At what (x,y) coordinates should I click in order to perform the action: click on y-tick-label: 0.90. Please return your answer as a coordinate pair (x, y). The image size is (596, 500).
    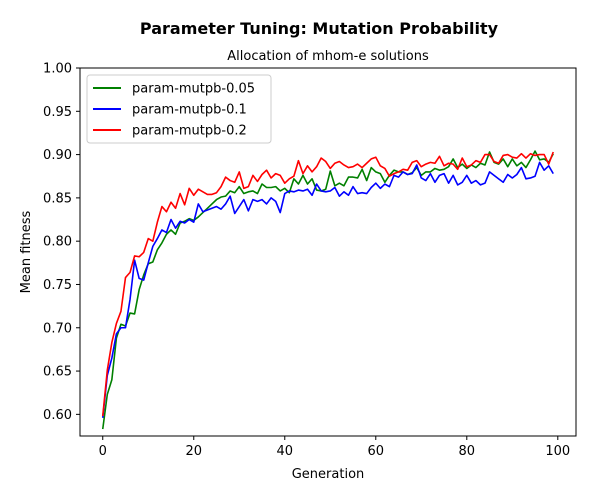
    Looking at the image, I should click on (57, 155).